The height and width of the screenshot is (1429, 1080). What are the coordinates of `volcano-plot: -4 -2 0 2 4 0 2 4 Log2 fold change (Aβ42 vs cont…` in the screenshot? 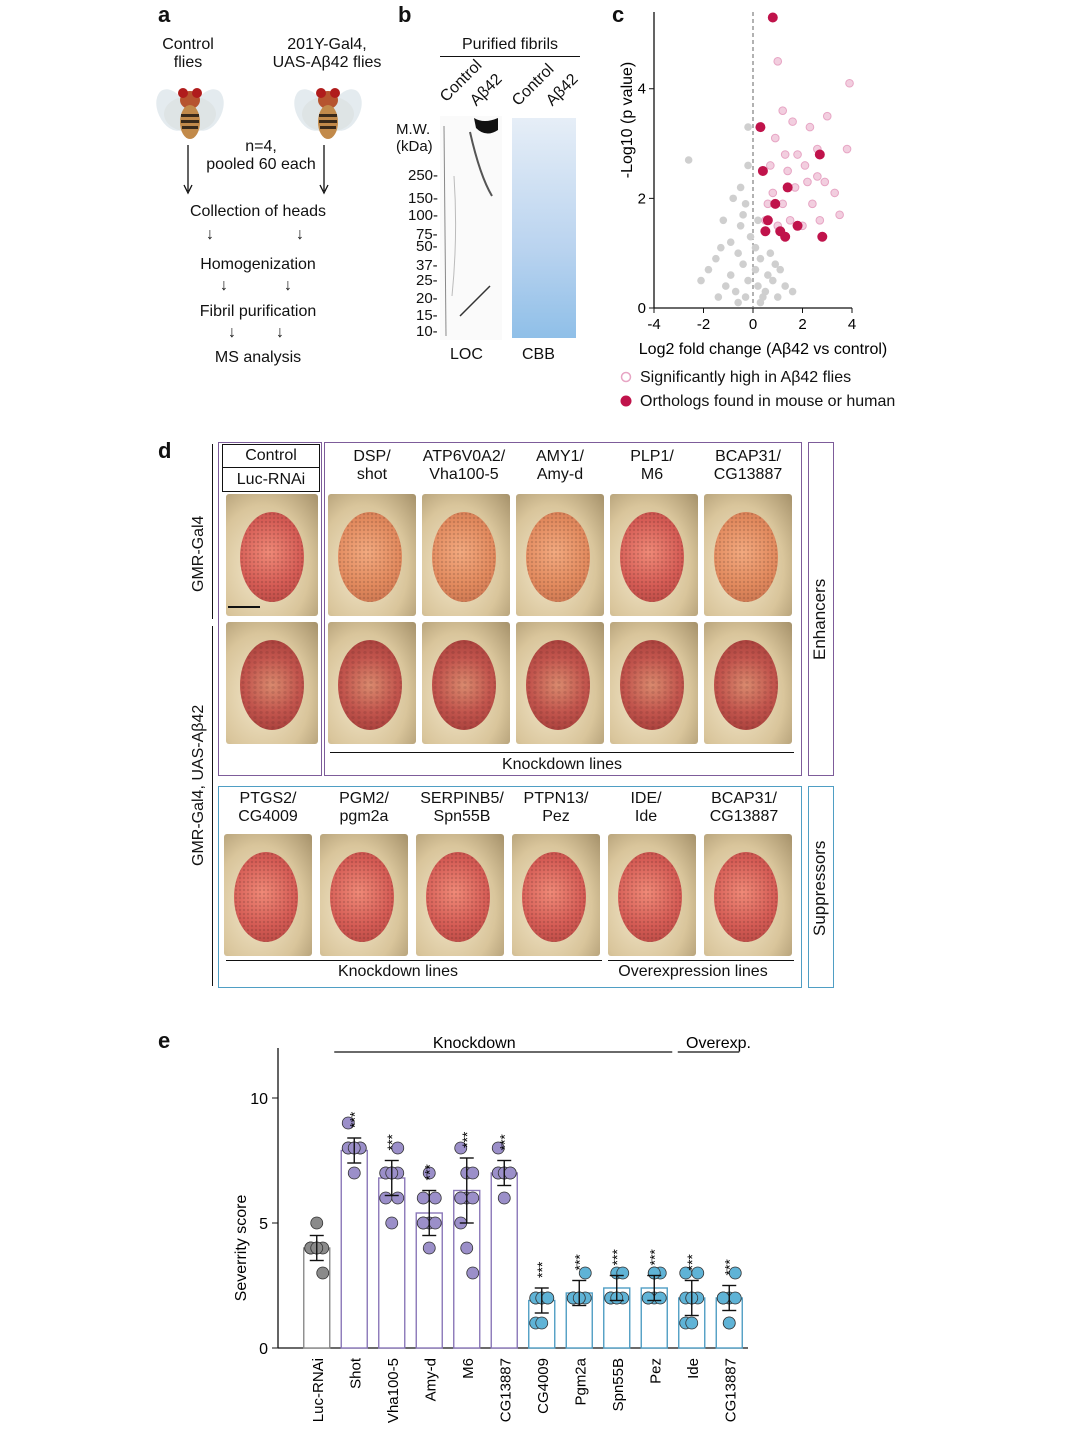 It's located at (753, 185).